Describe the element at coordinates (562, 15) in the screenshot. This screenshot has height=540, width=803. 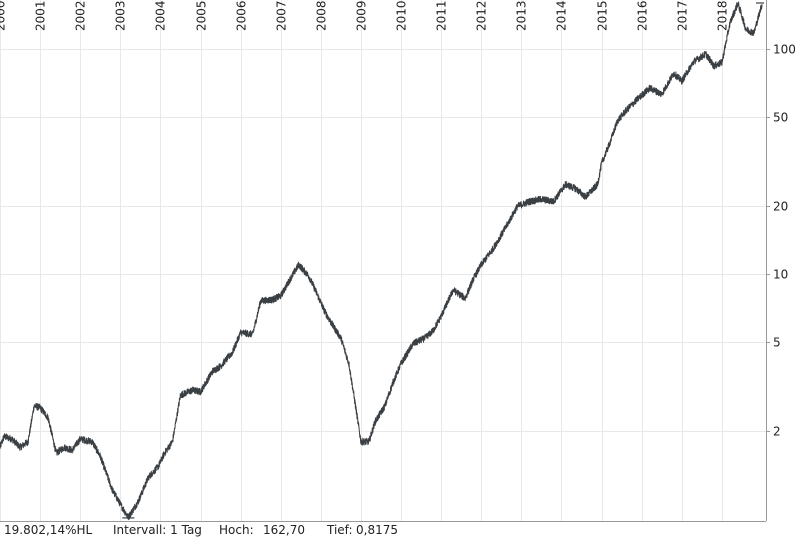
I see `x-tick-label: 2014` at that location.